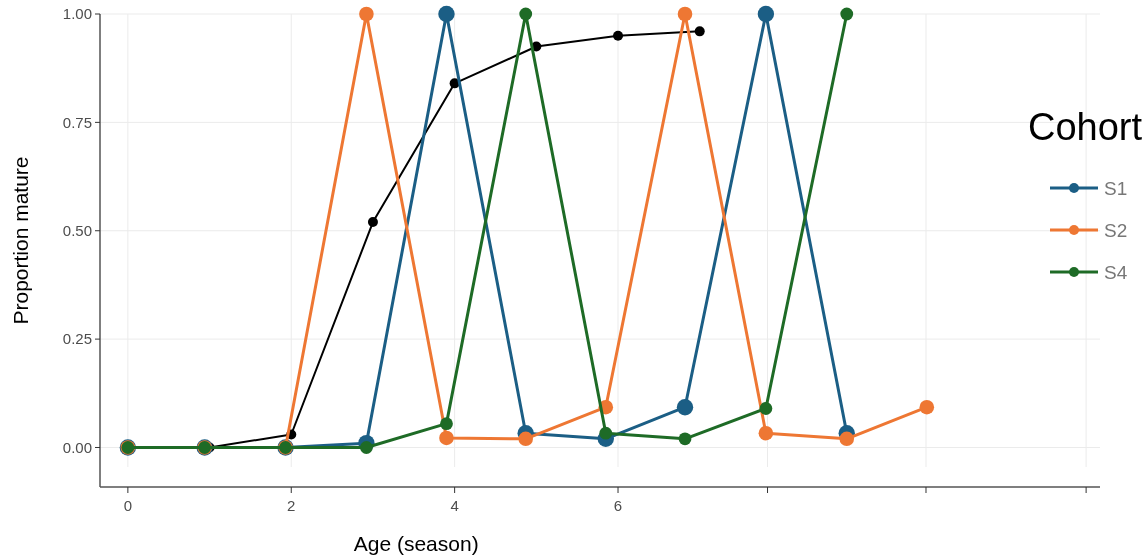 This screenshot has height=559, width=1148. What do you see at coordinates (20, 240) in the screenshot?
I see `y-axis-title: Proportion mature` at bounding box center [20, 240].